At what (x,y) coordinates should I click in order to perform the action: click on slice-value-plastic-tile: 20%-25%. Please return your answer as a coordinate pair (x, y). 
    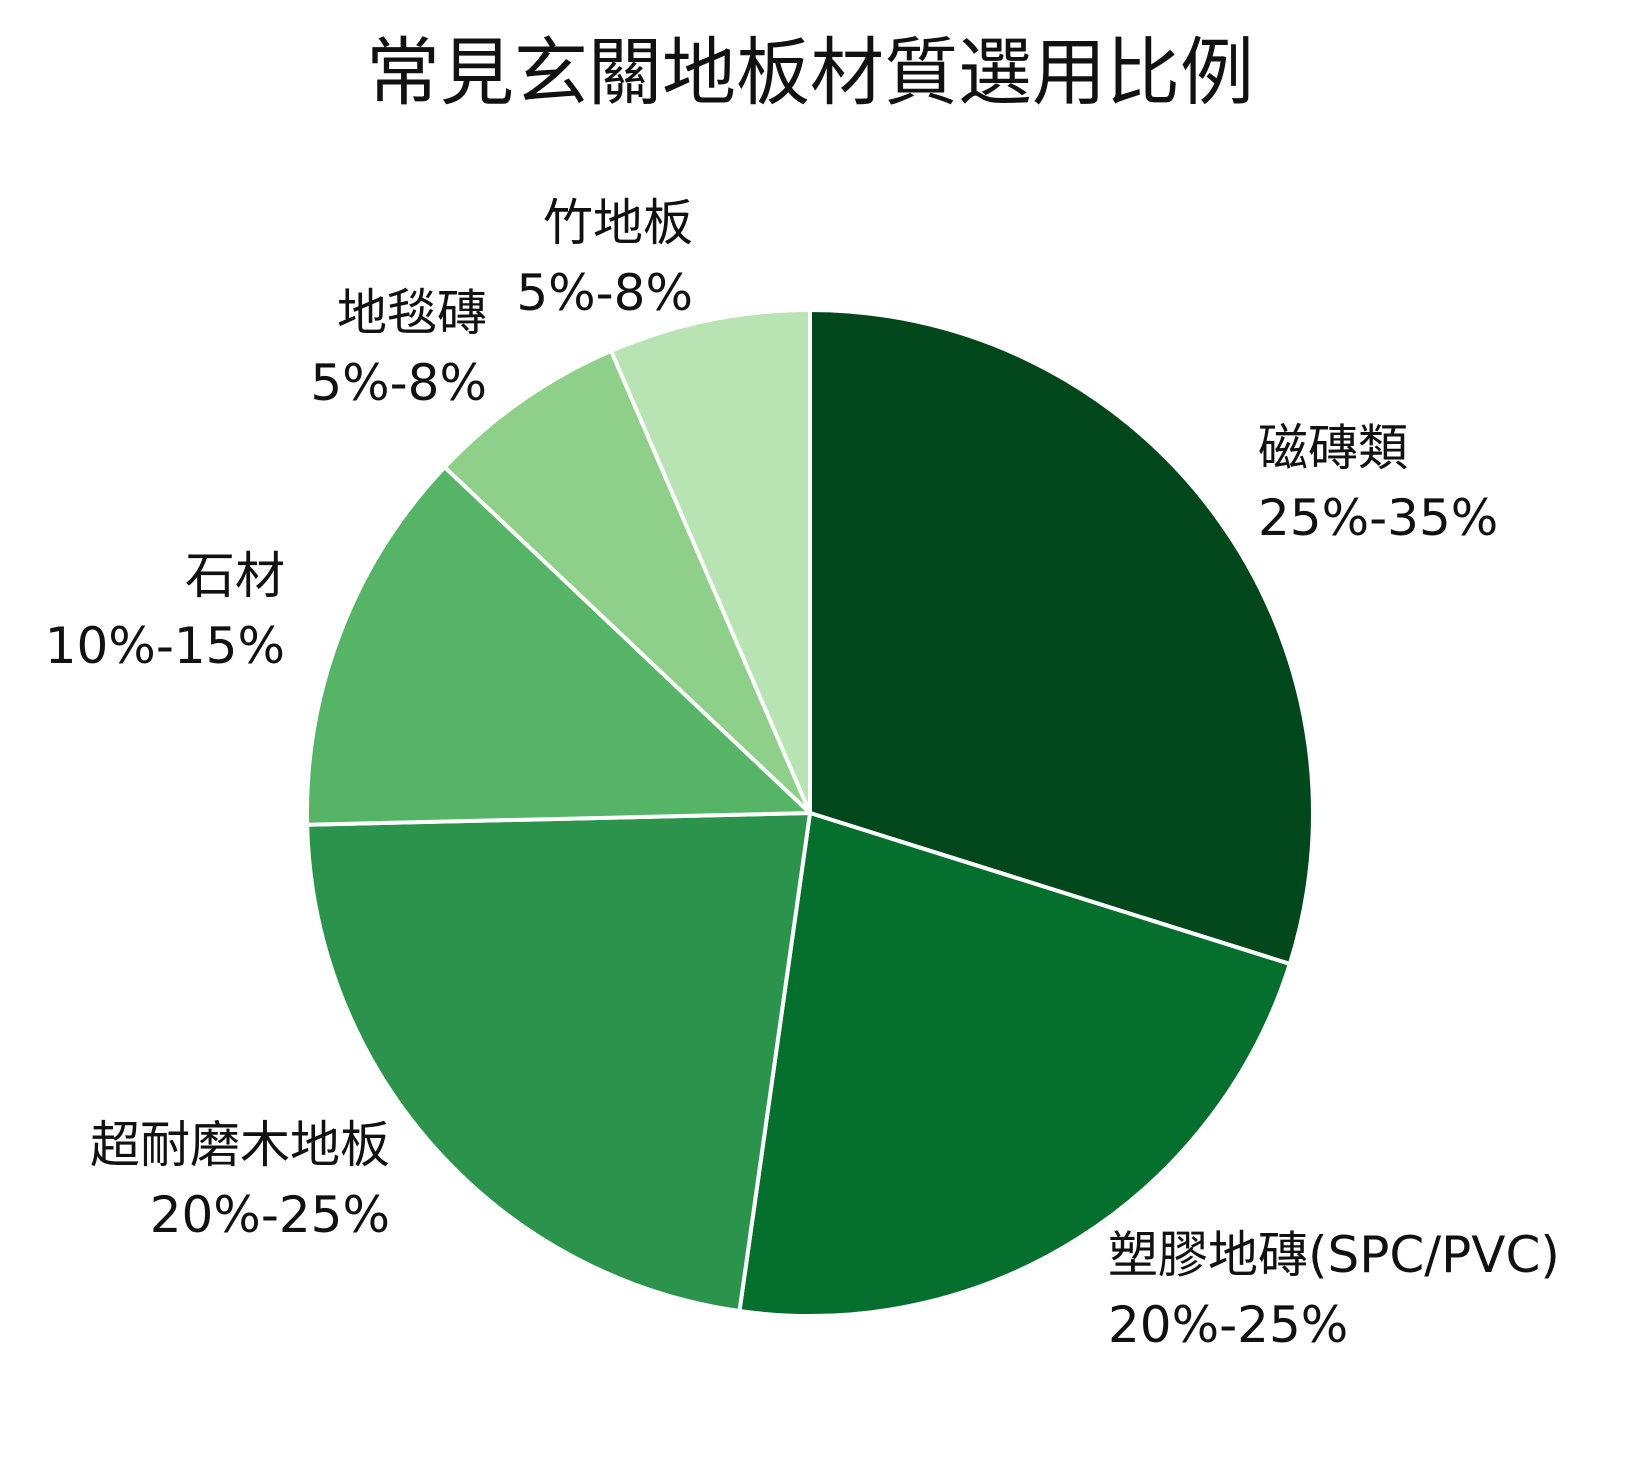
    Looking at the image, I should click on (1228, 1325).